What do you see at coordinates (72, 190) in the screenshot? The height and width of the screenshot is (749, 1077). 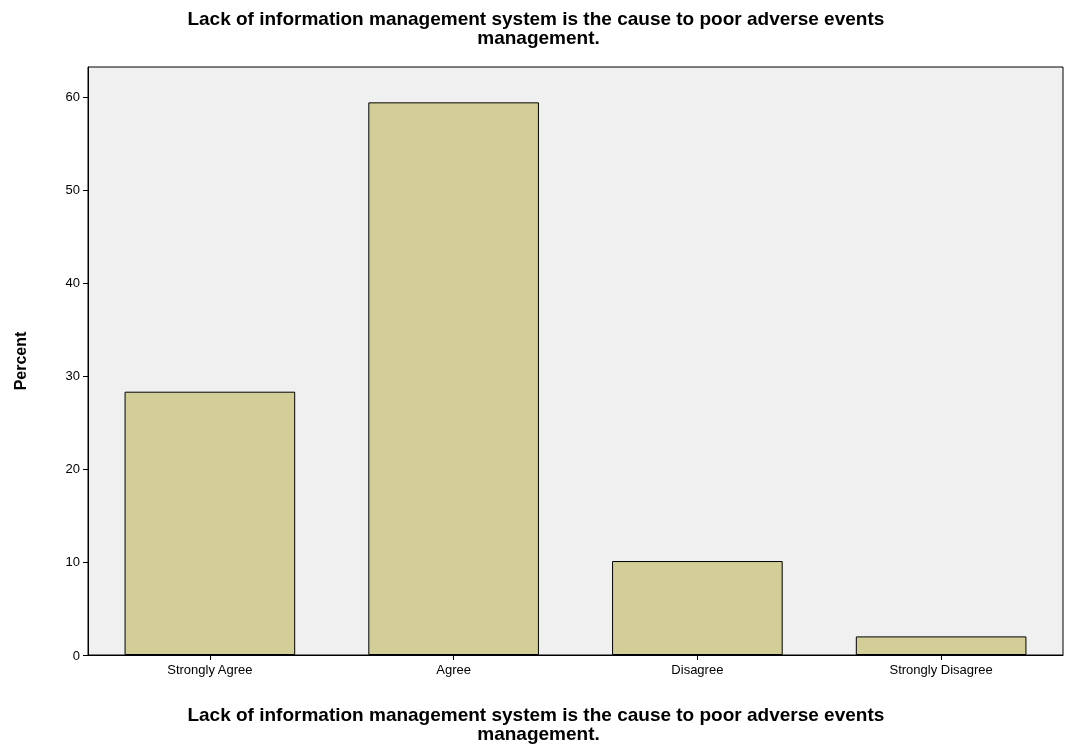 I see `y-tick-label: 50` at bounding box center [72, 190].